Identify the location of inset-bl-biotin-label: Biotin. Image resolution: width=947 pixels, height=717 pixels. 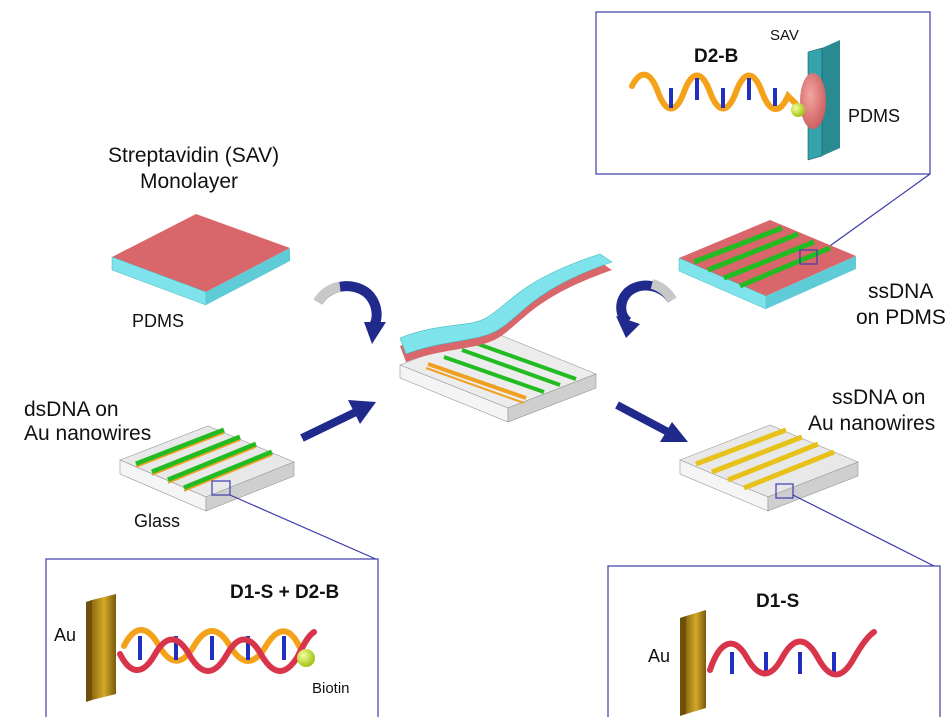
(331, 688).